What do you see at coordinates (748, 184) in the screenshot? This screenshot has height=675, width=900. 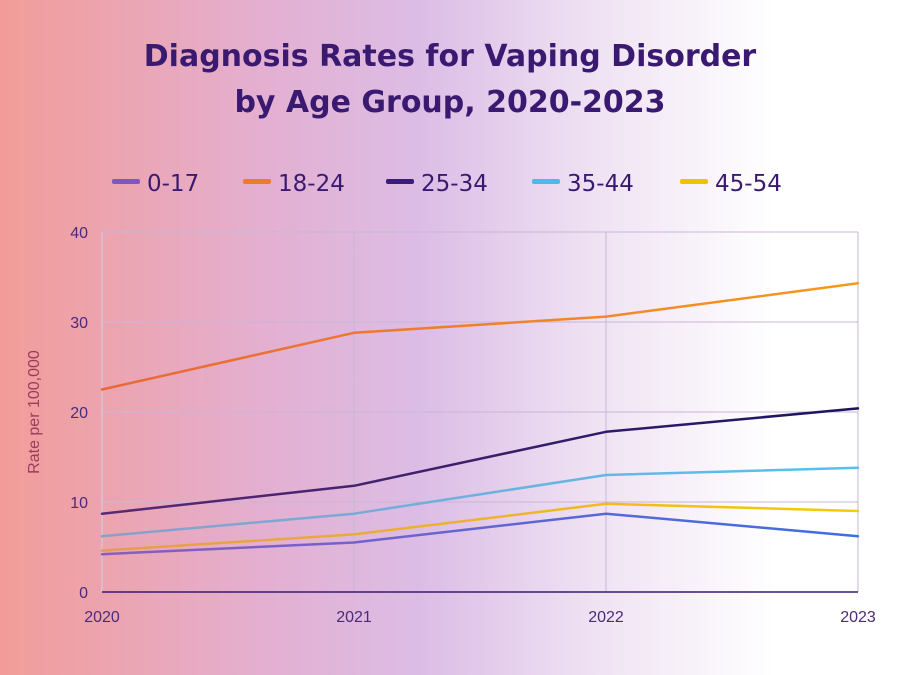 I see `legend-label-45-54: 45-54` at bounding box center [748, 184].